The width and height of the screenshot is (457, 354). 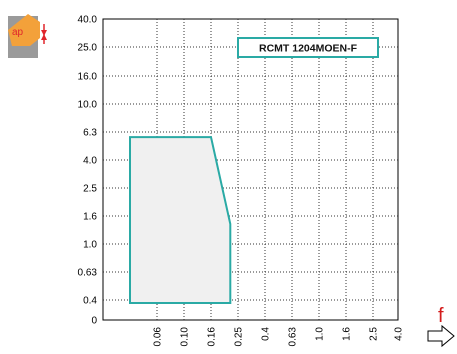 I want to click on y-tick-labels: 0 0.4 0.63 1.0 1.6 2.5 4.0 6.3 10.0 16.0 25.0 40.0, so click(x=88, y=171).